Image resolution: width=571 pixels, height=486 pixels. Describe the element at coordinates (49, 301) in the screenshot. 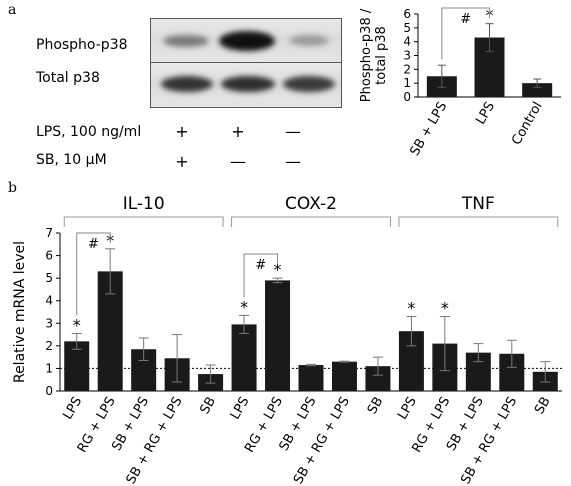

I see `chart-b-y-tick-label: 4` at that location.